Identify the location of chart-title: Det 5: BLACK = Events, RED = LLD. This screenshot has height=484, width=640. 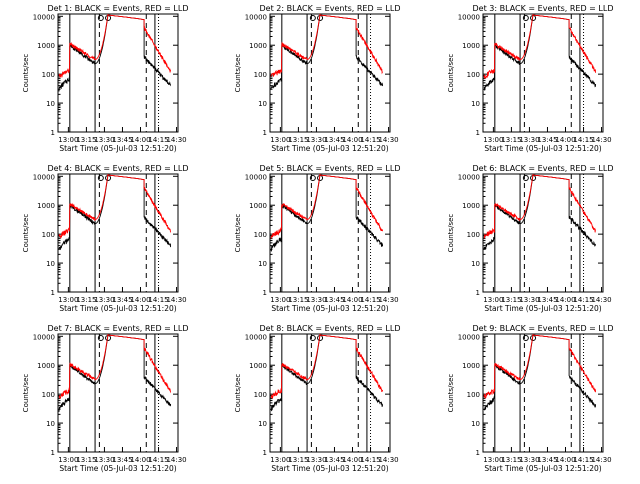
(330, 168).